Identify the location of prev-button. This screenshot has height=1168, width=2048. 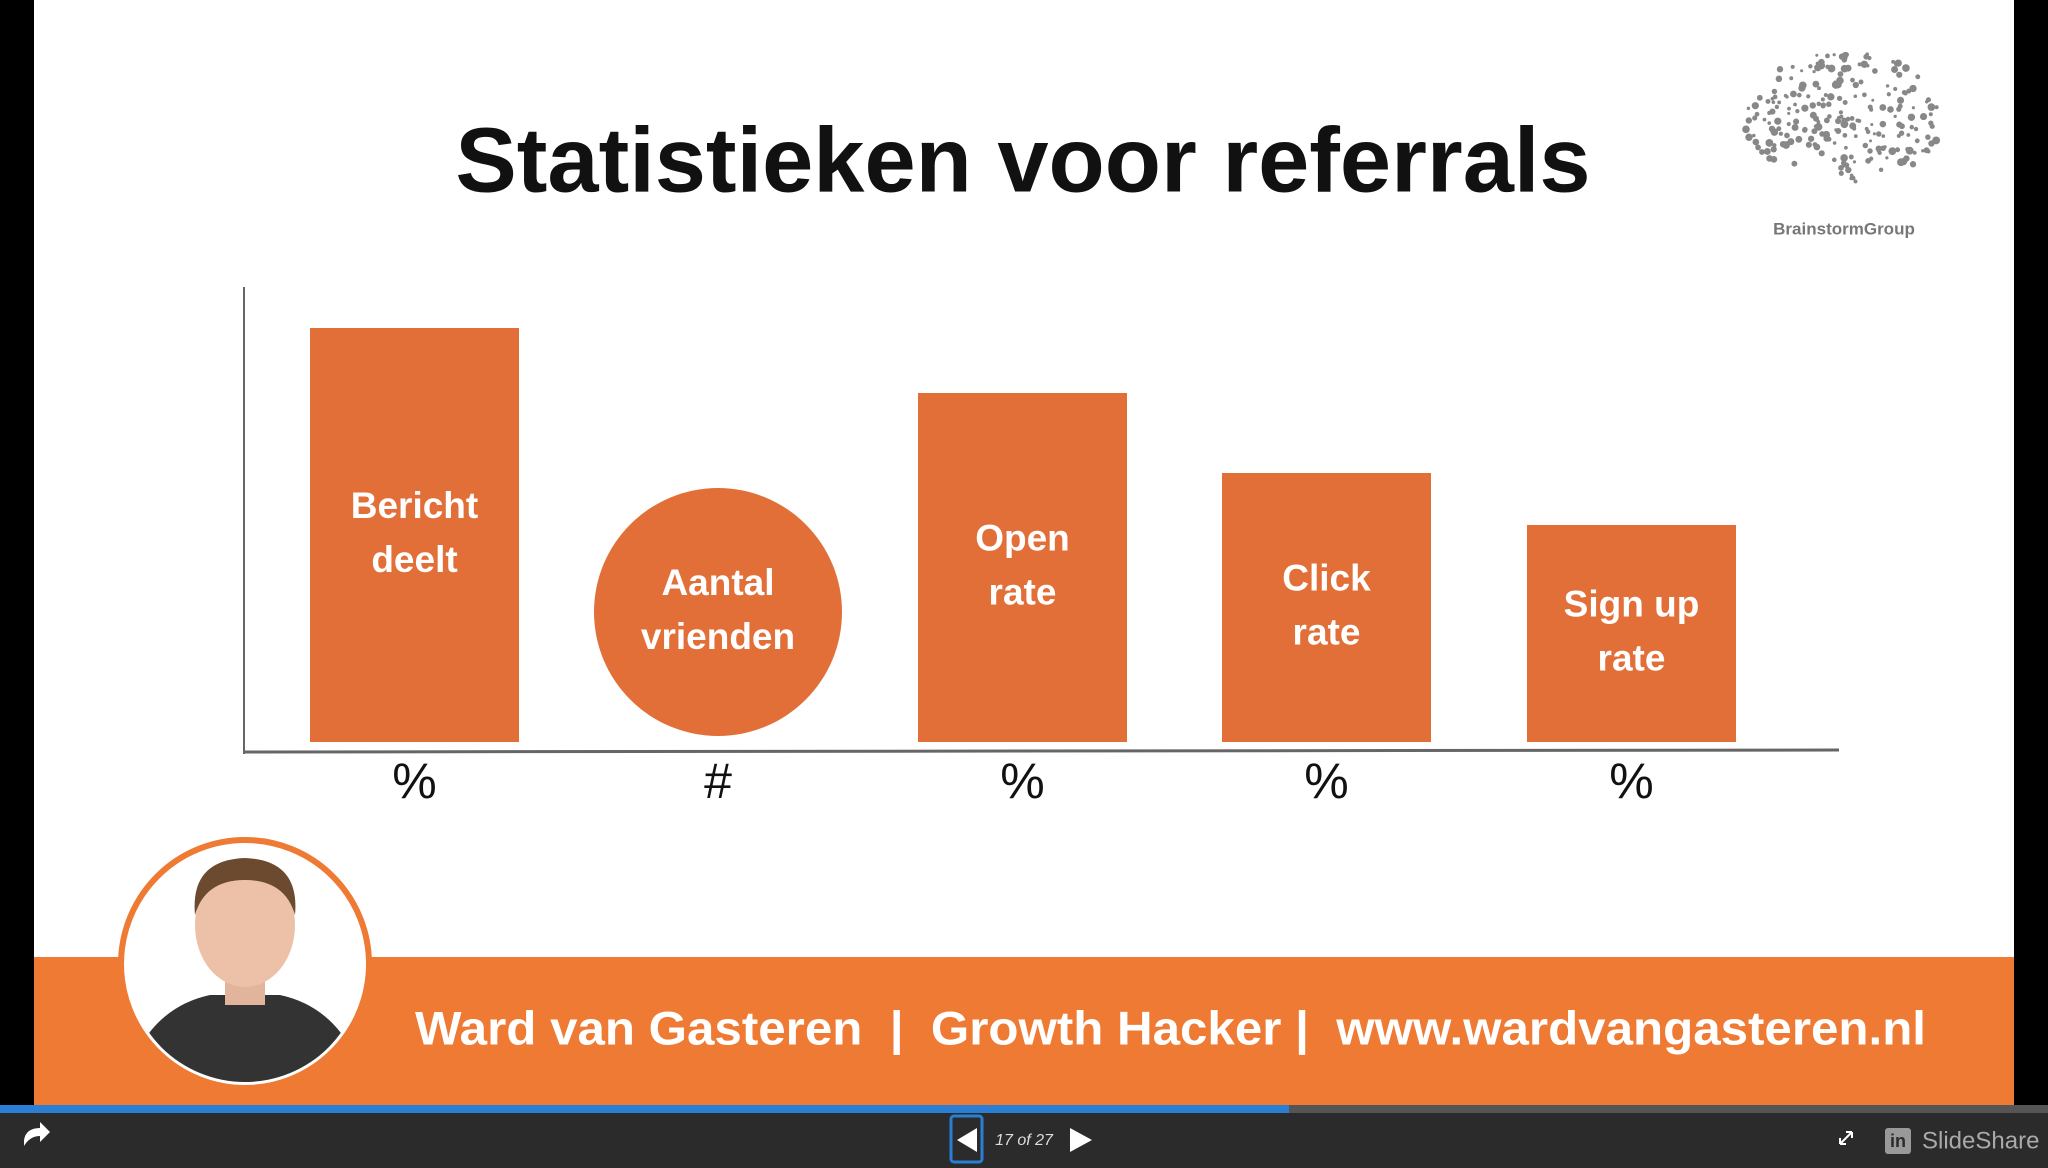
(966, 1139).